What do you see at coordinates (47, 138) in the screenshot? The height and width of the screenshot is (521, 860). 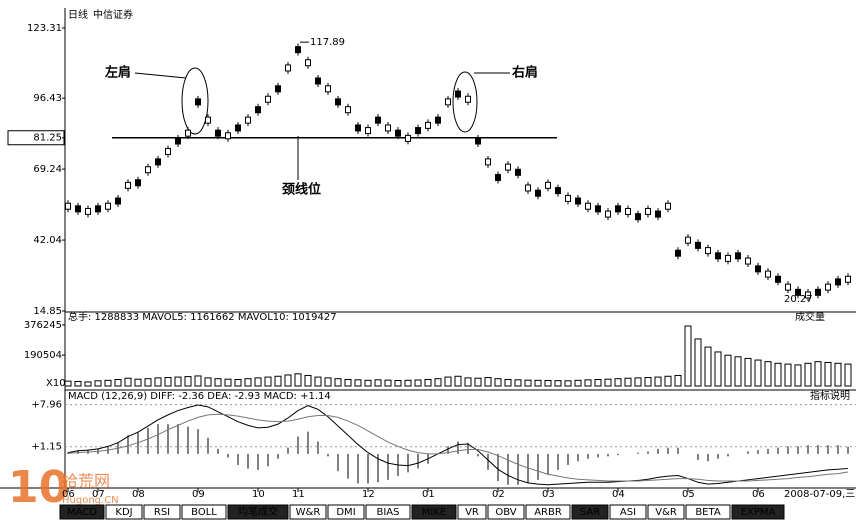 I see `y-tick-label: 81.25` at bounding box center [47, 138].